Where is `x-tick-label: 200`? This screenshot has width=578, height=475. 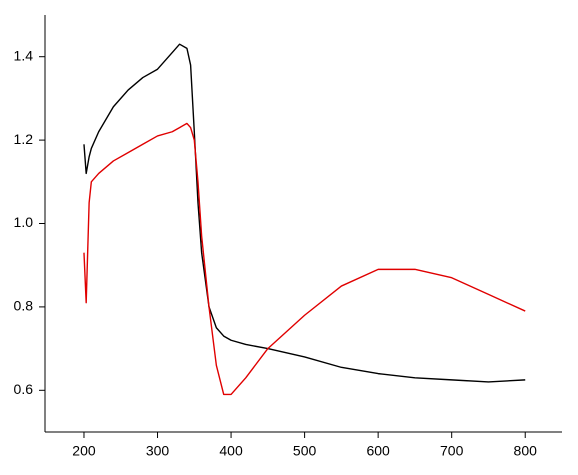 x-tick-label: 200 is located at coordinates (84, 451).